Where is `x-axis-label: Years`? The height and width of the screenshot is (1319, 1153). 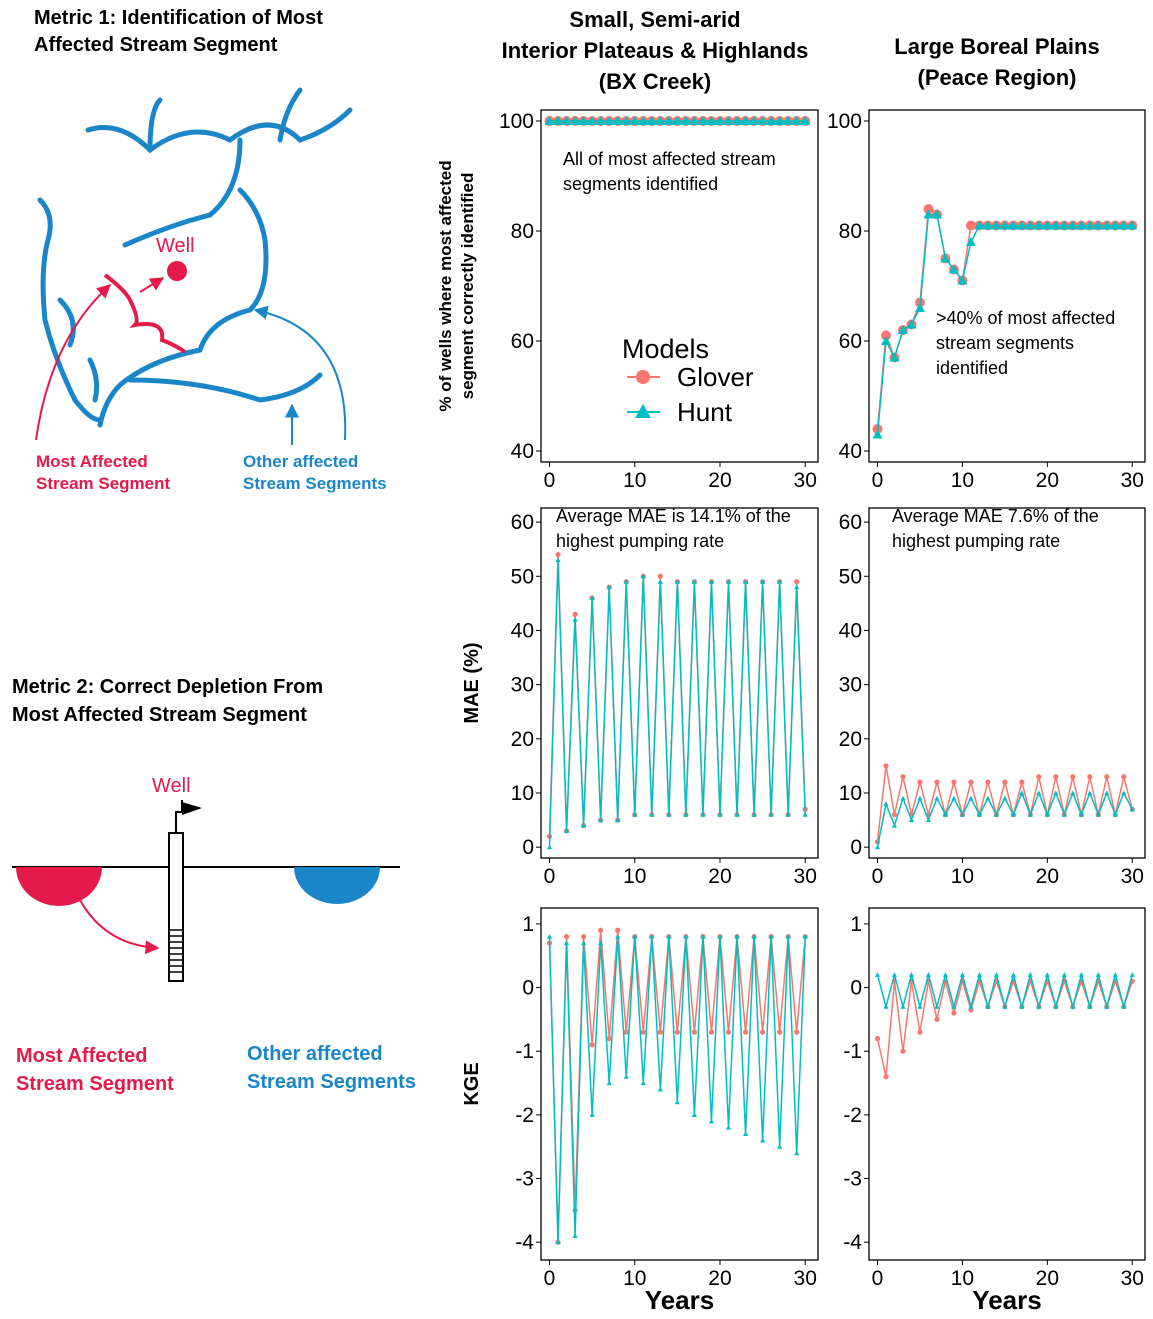
x-axis-label: Years is located at coordinates (1006, 1299).